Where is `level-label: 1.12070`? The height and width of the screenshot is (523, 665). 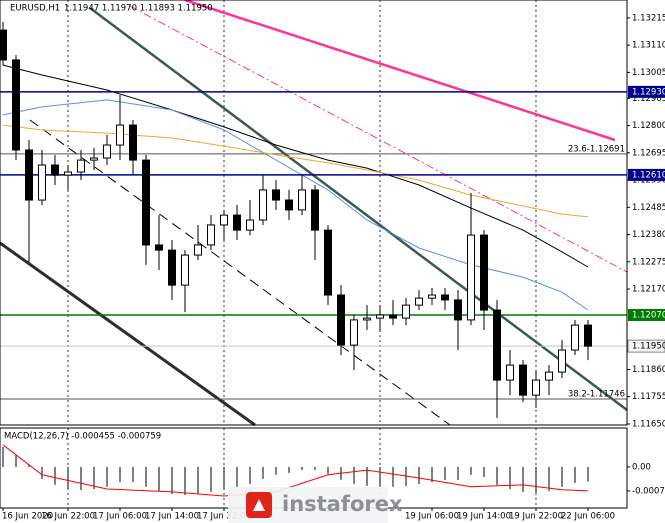 level-label: 1.12070 is located at coordinates (648, 315).